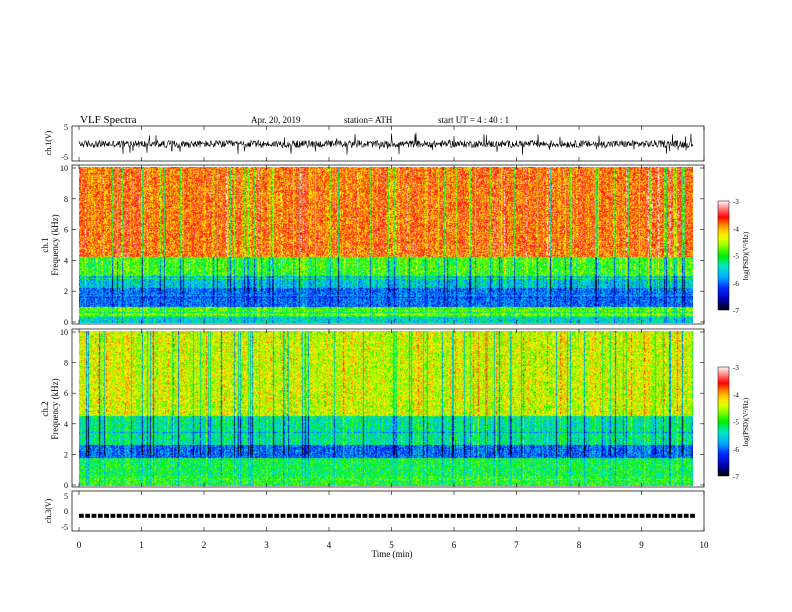 The width and height of the screenshot is (792, 612). What do you see at coordinates (66, 127) in the screenshot?
I see `ch1-ytick-5: 5` at bounding box center [66, 127].